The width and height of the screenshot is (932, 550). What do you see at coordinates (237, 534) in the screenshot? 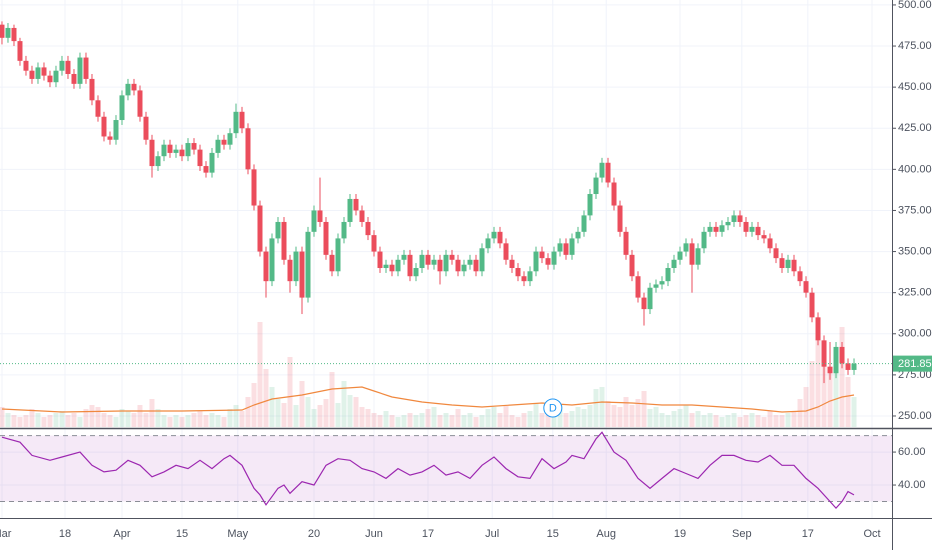
I see `x-tick-label: May` at bounding box center [237, 534].